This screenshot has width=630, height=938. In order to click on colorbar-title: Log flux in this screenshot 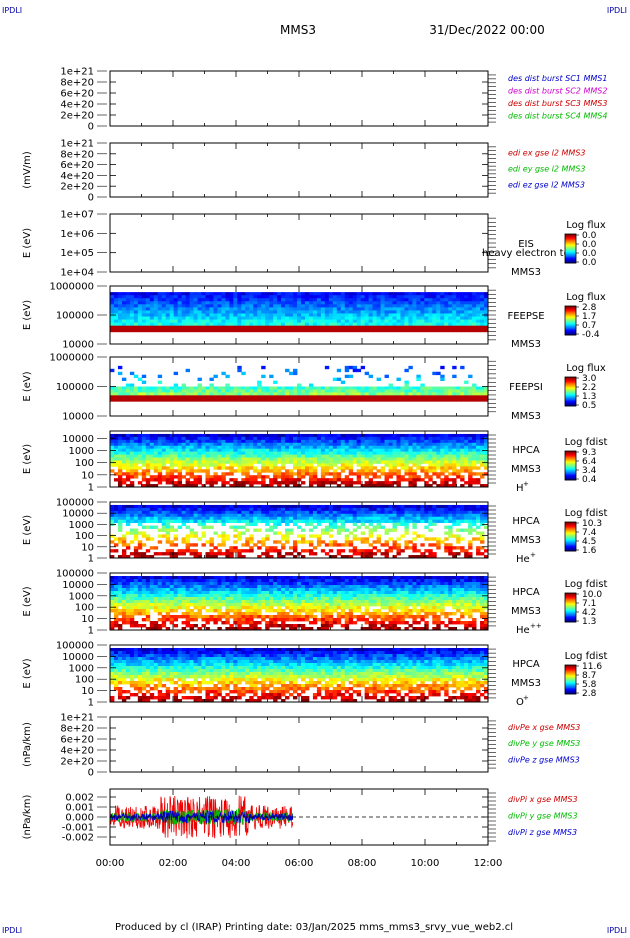, I will do `click(586, 225)`.